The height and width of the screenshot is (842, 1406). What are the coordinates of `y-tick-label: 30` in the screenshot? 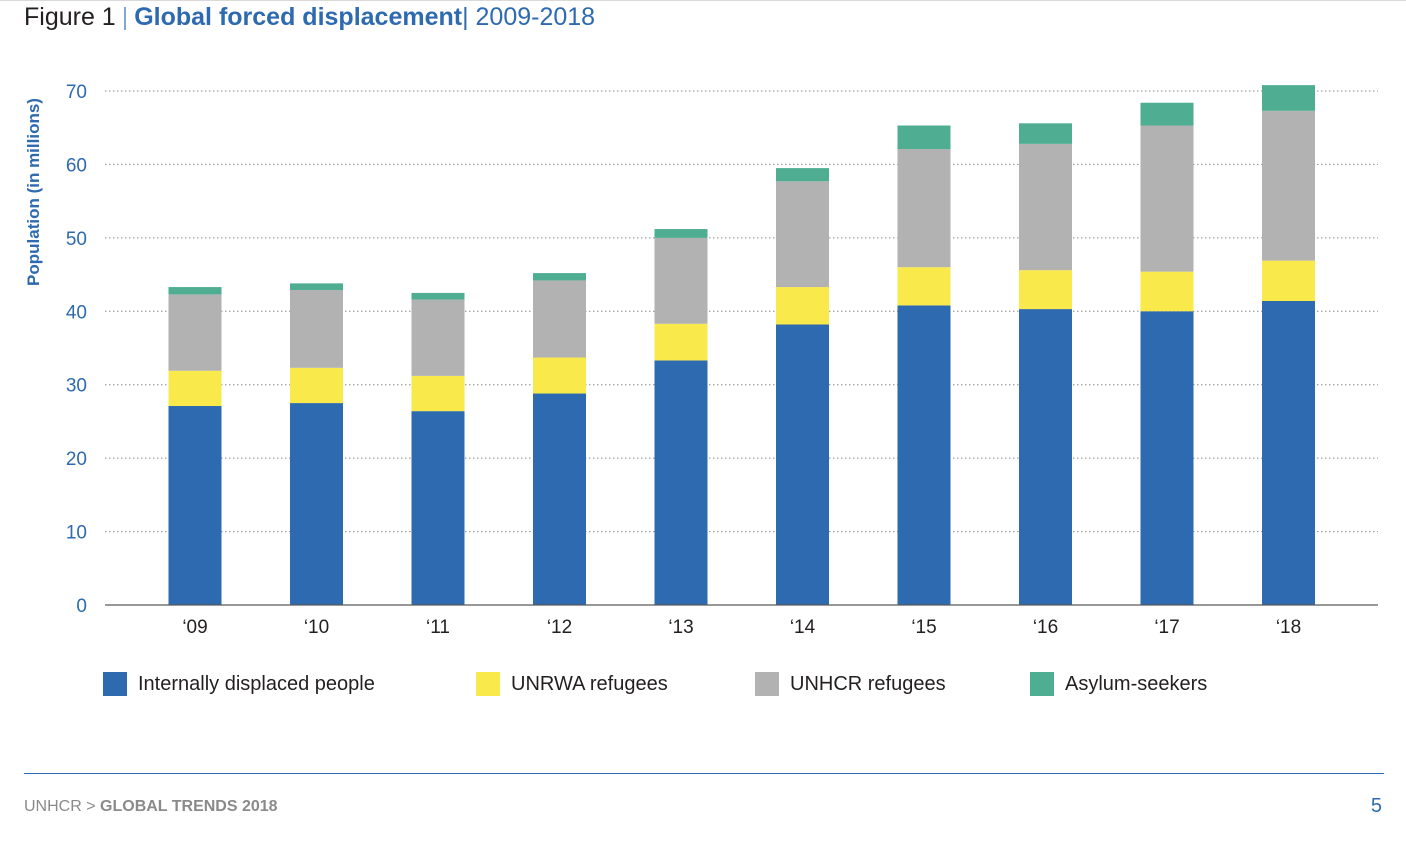 It's located at (76, 386).